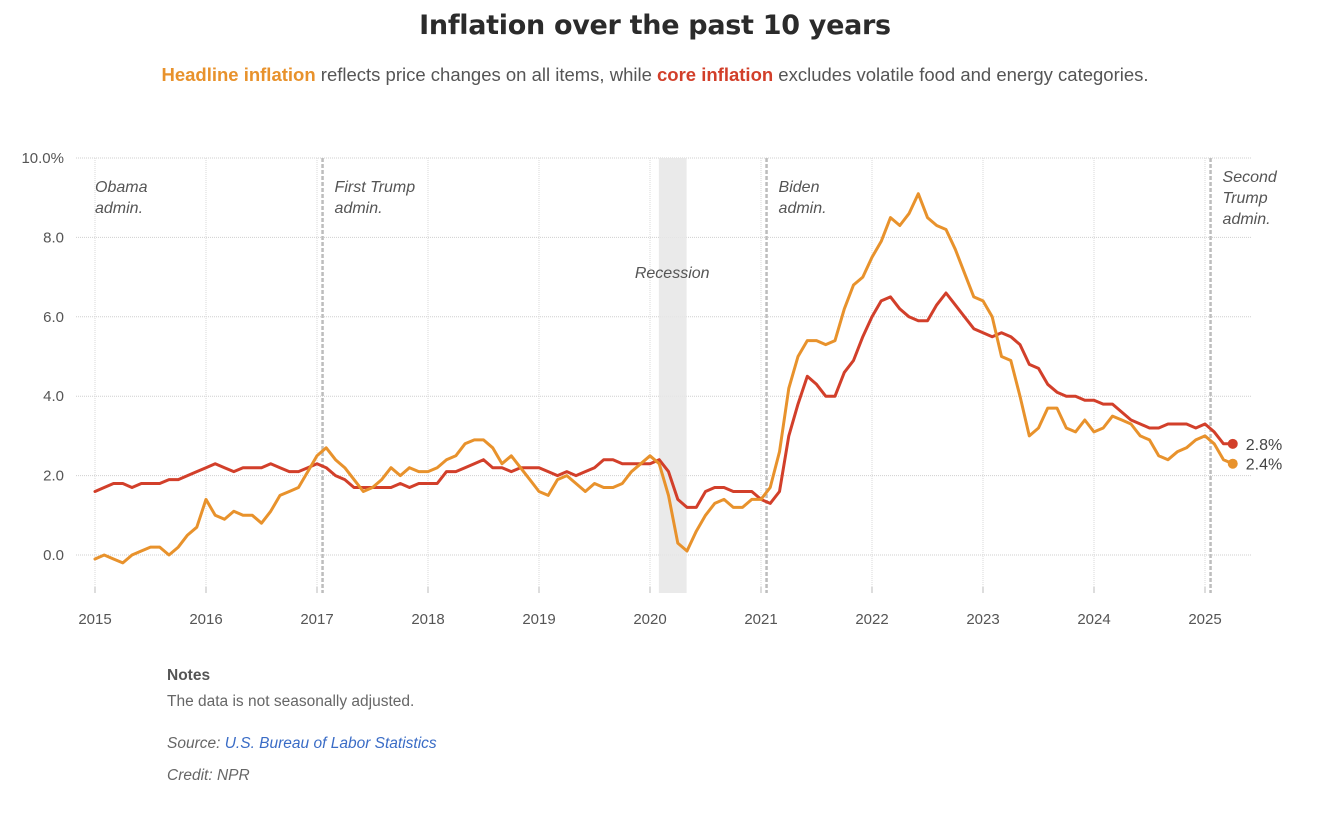 This screenshot has height=819, width=1320. What do you see at coordinates (649, 619) in the screenshot?
I see `x-tick-label: 2020` at bounding box center [649, 619].